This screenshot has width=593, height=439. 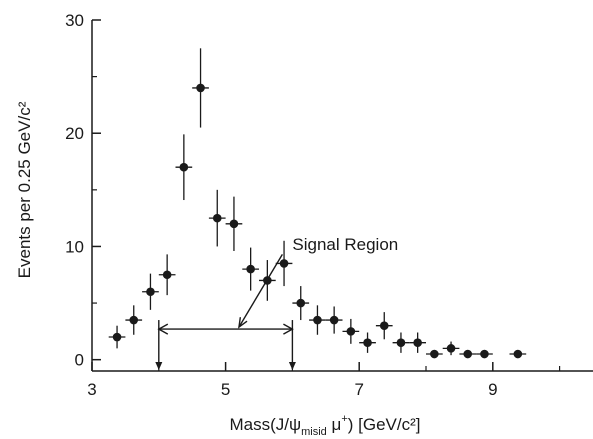 What do you see at coordinates (492, 389) in the screenshot?
I see `x-tick-label: 9` at bounding box center [492, 389].